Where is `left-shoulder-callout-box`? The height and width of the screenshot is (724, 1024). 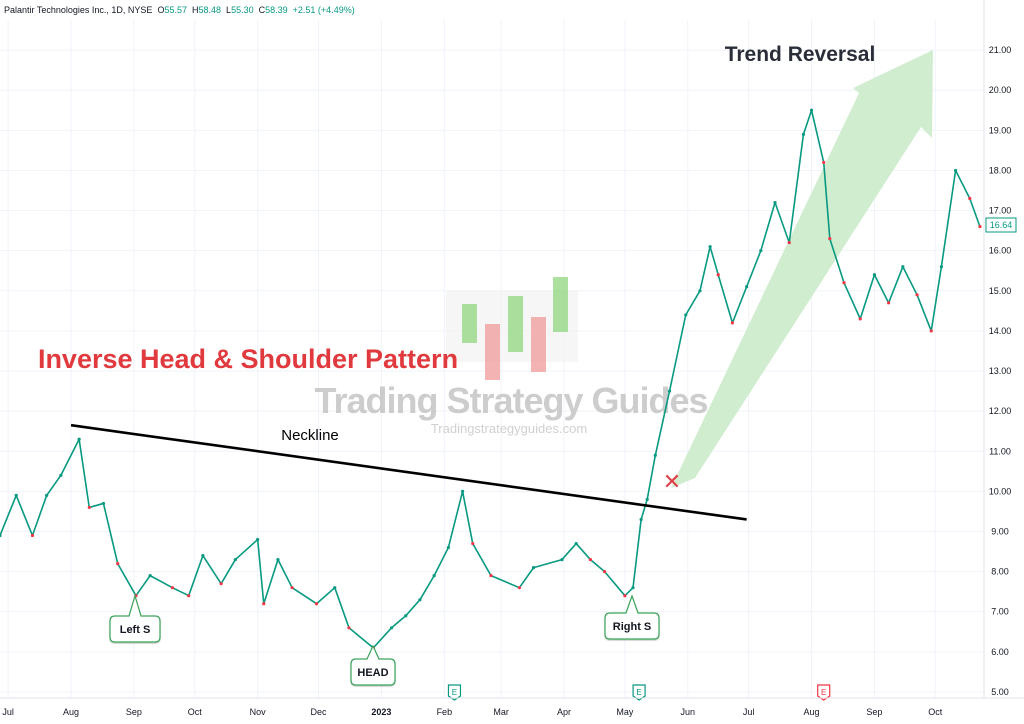 left-shoulder-callout-box is located at coordinates (135, 618).